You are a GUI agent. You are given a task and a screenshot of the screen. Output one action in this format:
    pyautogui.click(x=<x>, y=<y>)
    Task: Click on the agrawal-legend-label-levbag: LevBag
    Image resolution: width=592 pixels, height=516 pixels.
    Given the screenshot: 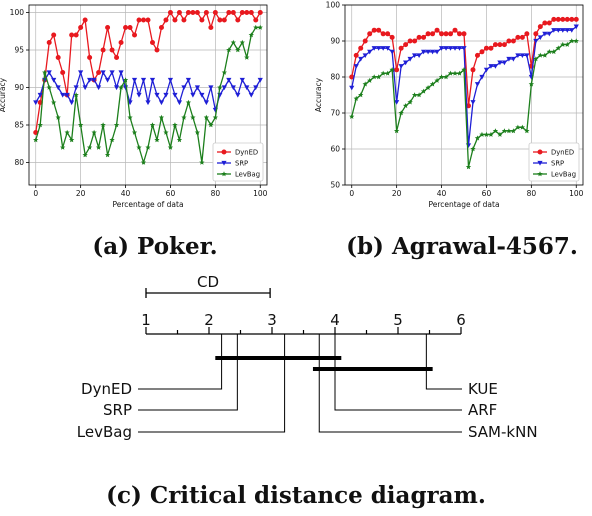 What is the action you would take?
    pyautogui.click(x=563, y=175)
    